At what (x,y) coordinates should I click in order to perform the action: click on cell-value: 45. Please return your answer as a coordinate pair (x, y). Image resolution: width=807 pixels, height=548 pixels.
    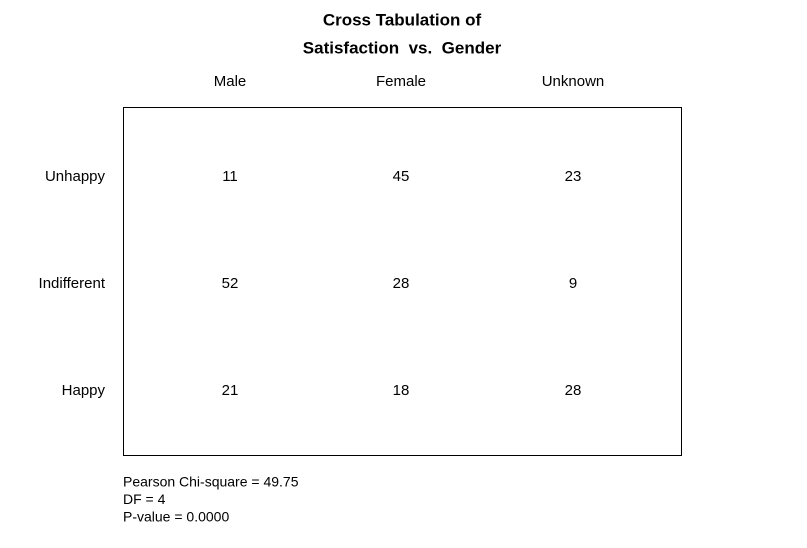
    Looking at the image, I should click on (401, 176).